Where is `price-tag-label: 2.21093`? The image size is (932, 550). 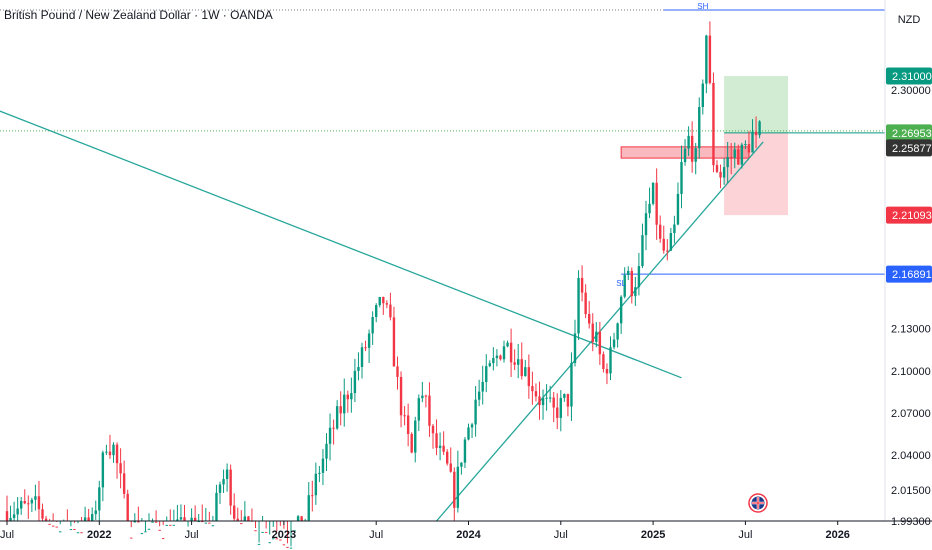
price-tag-label: 2.21093 is located at coordinates (912, 216).